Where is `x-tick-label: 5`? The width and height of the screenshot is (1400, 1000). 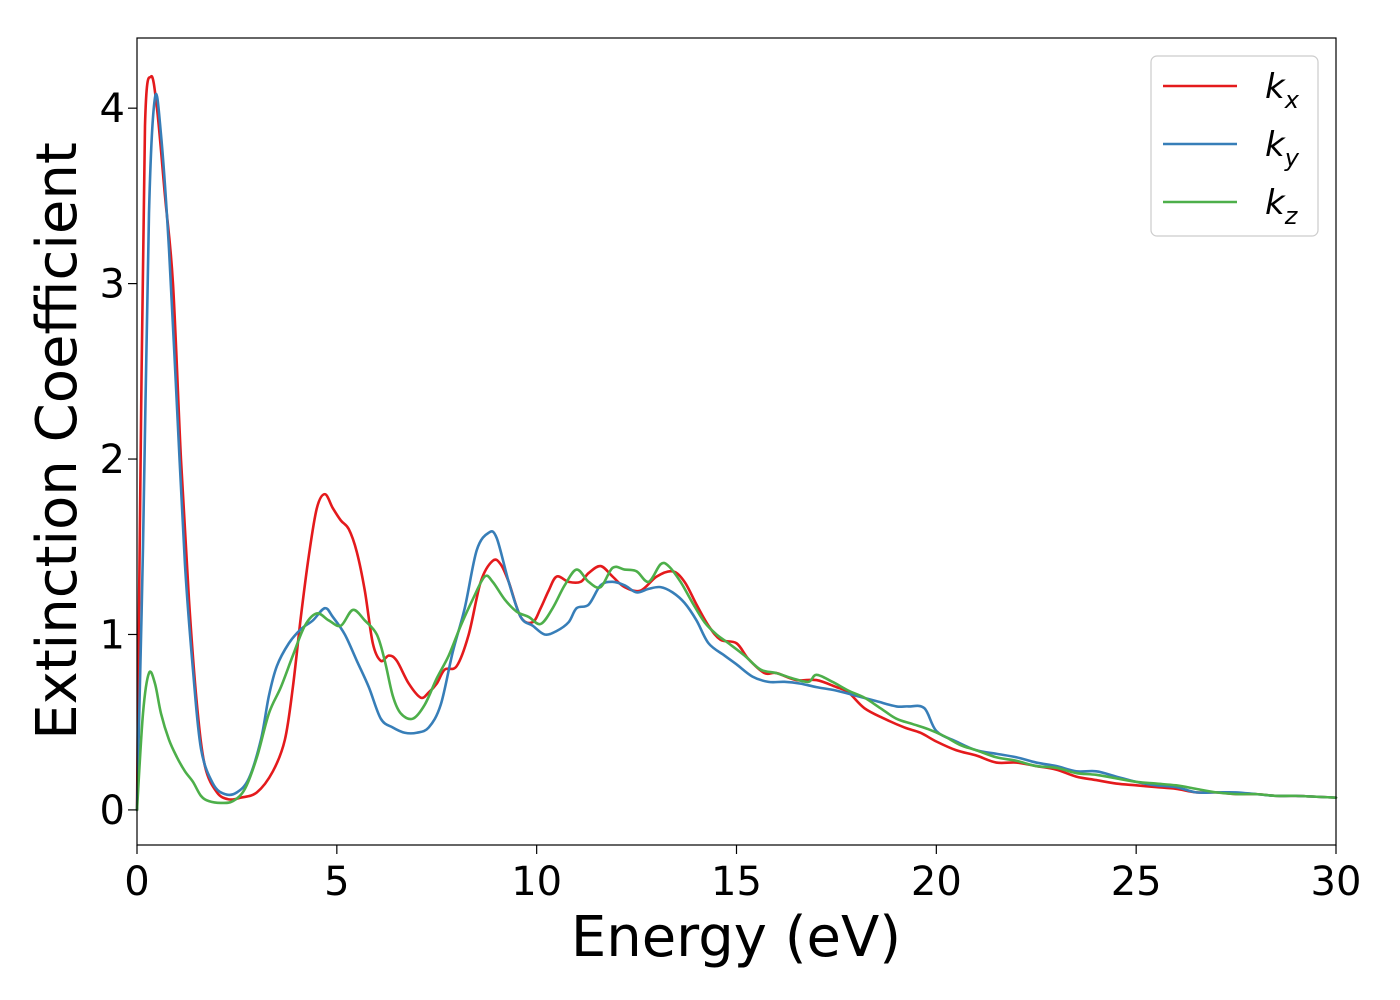 x-tick-label: 5 is located at coordinates (336, 882).